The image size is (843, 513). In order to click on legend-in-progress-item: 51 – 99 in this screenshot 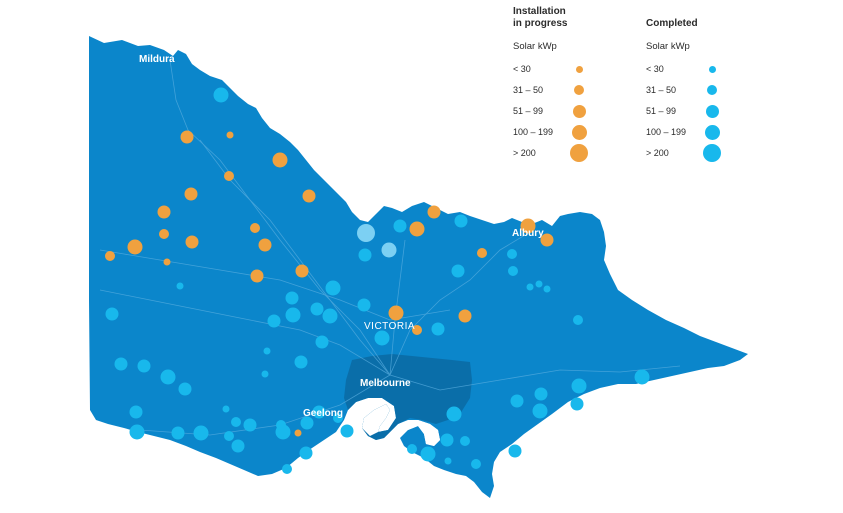, I will do `click(528, 111)`.